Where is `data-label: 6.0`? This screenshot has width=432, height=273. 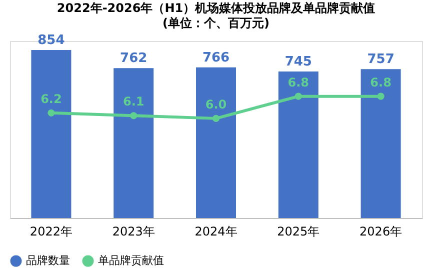 data-label: 6.0 is located at coordinates (216, 104).